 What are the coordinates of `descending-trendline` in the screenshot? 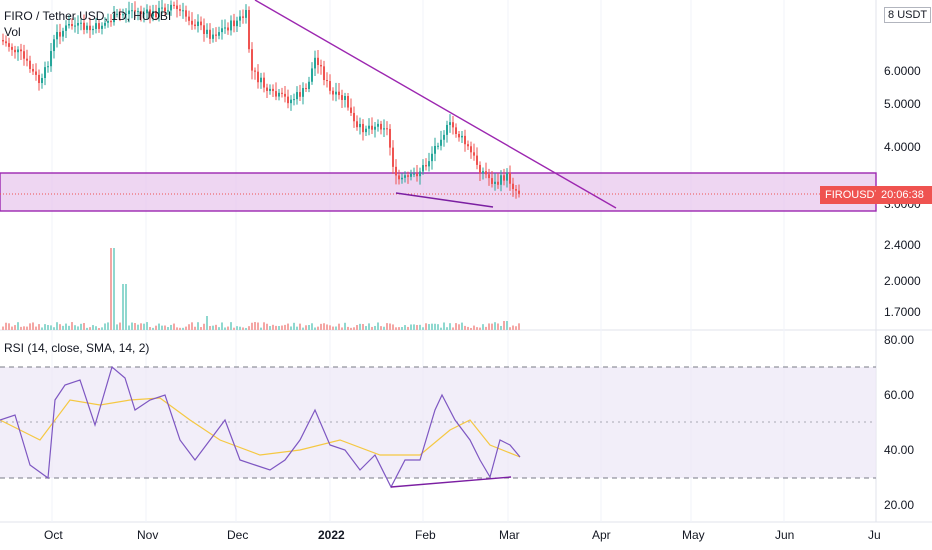 It's located at (435, 104).